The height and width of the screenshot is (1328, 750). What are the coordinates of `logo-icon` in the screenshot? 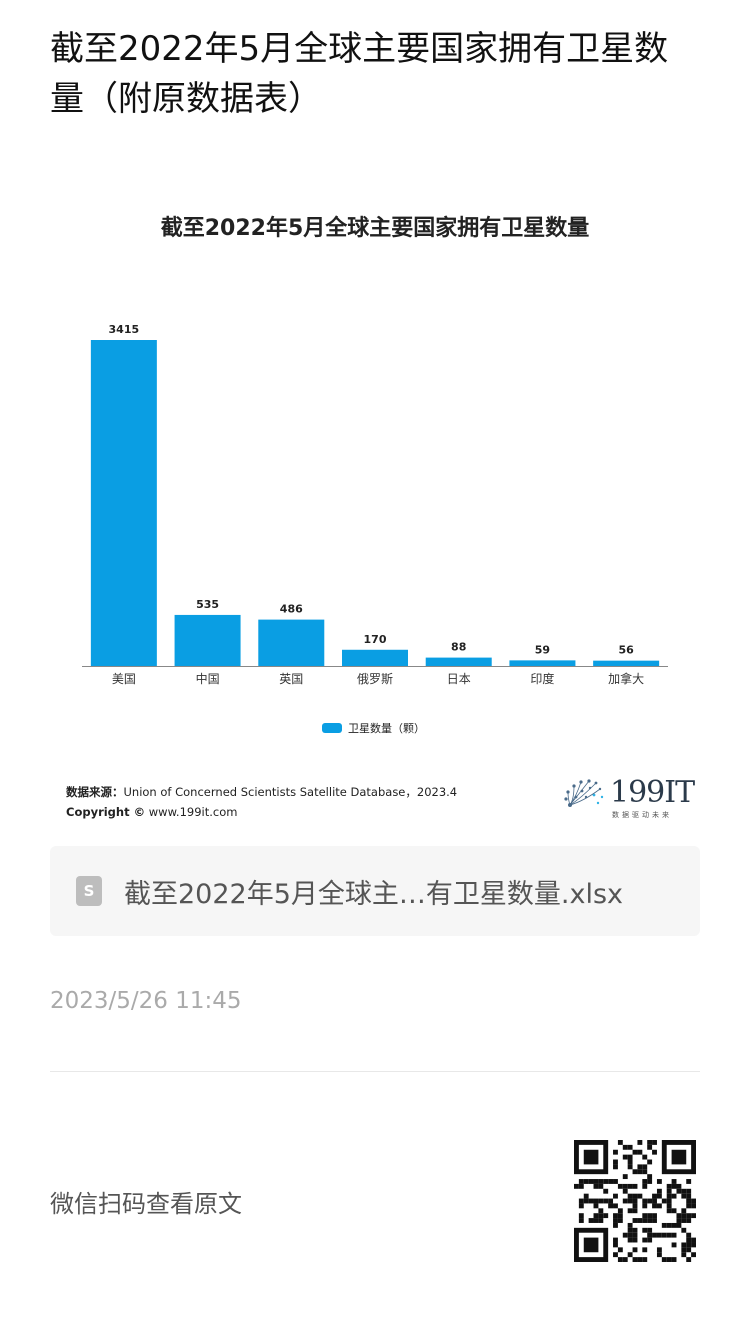 It's located at (584, 793).